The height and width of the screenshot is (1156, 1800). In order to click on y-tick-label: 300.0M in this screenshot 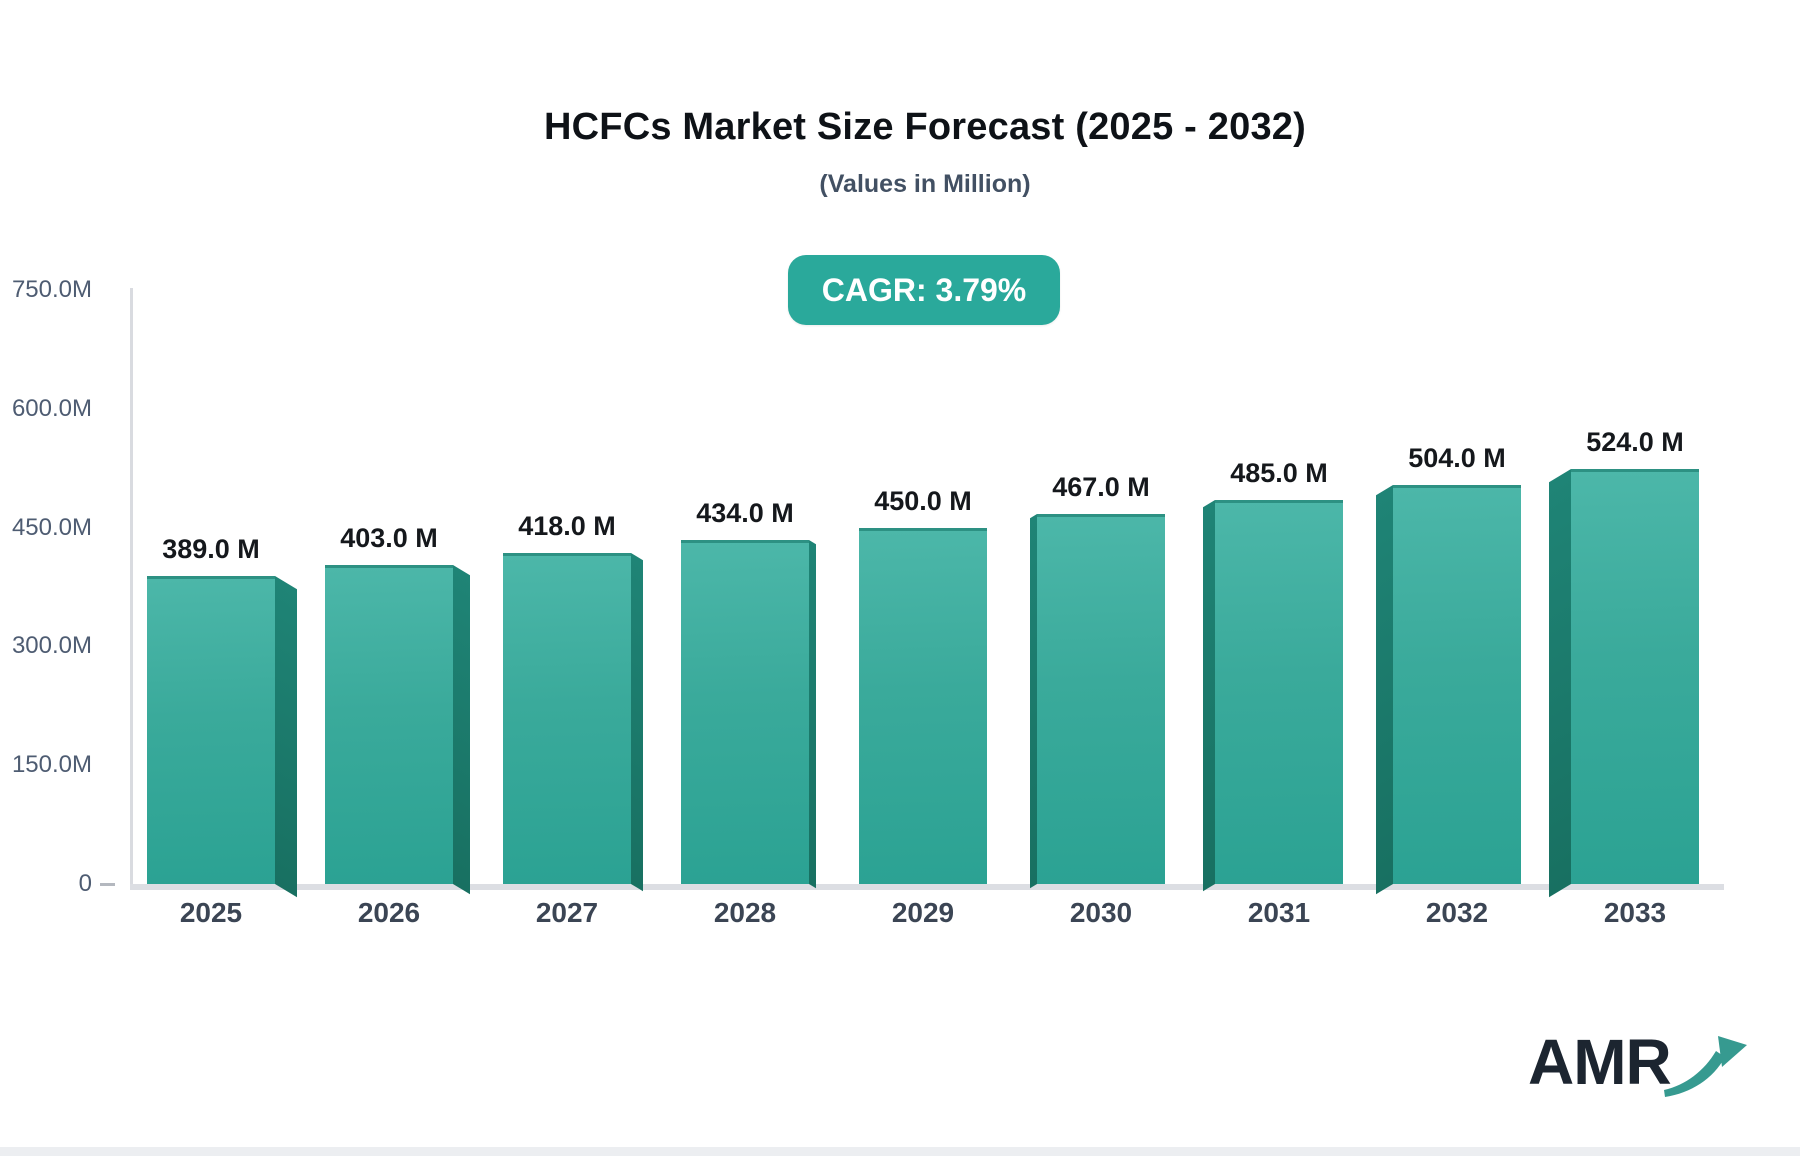, I will do `click(51, 646)`.